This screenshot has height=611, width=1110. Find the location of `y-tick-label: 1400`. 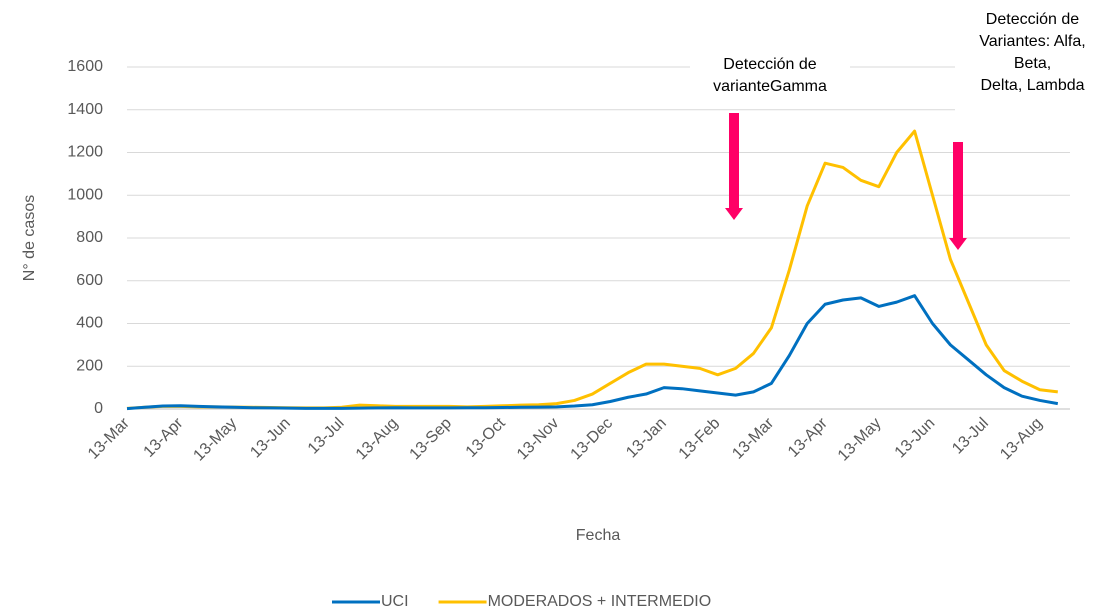

y-tick-label: 1400 is located at coordinates (85, 109).